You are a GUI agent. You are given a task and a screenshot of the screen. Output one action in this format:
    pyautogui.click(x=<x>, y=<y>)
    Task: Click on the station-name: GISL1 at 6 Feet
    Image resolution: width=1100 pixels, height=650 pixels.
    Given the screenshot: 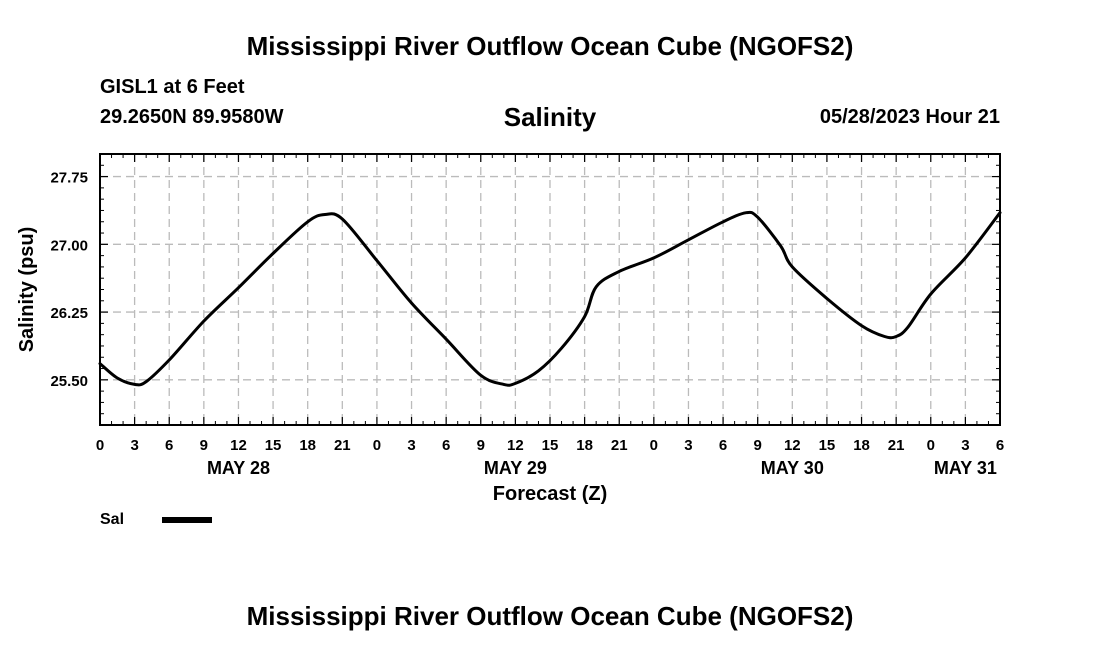 What is the action you would take?
    pyautogui.click(x=172, y=87)
    